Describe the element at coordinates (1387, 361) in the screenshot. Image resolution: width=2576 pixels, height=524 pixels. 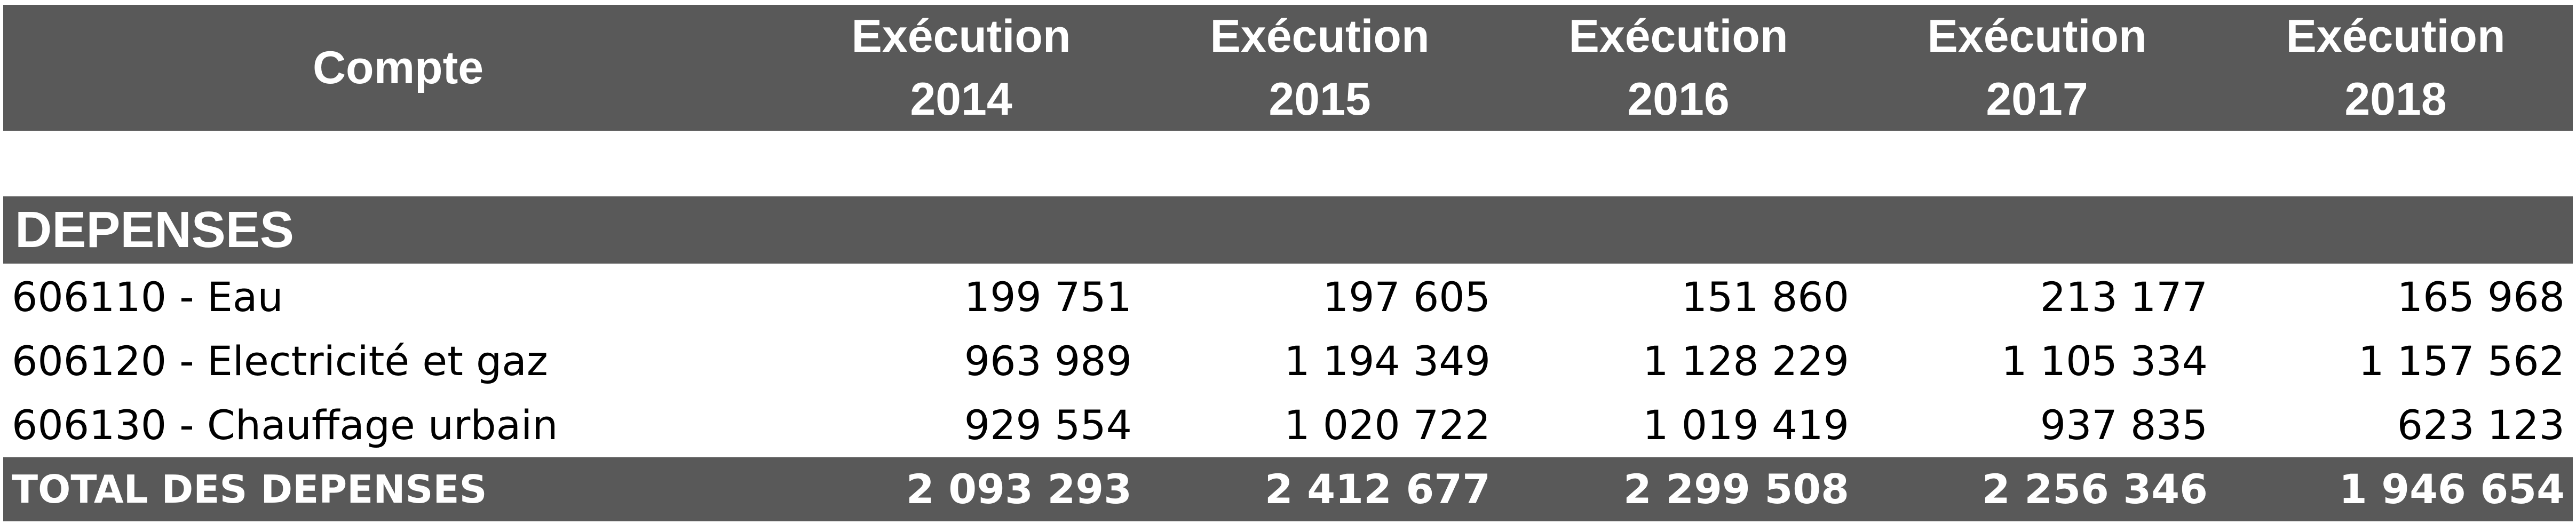
I see `cell-2015: 1 194 349` at that location.